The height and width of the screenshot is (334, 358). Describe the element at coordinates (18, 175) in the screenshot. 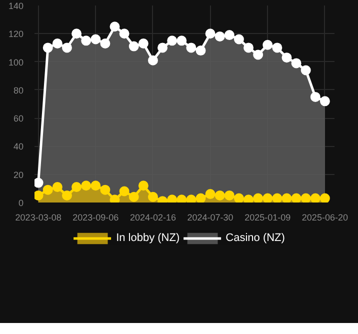

I see `y-tick-label: 20` at that location.